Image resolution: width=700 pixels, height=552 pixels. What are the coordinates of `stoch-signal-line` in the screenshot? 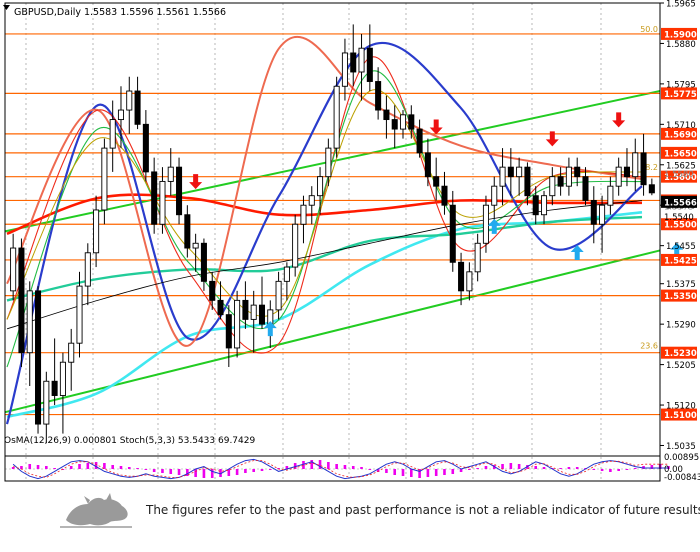 It's located at (340, 469).